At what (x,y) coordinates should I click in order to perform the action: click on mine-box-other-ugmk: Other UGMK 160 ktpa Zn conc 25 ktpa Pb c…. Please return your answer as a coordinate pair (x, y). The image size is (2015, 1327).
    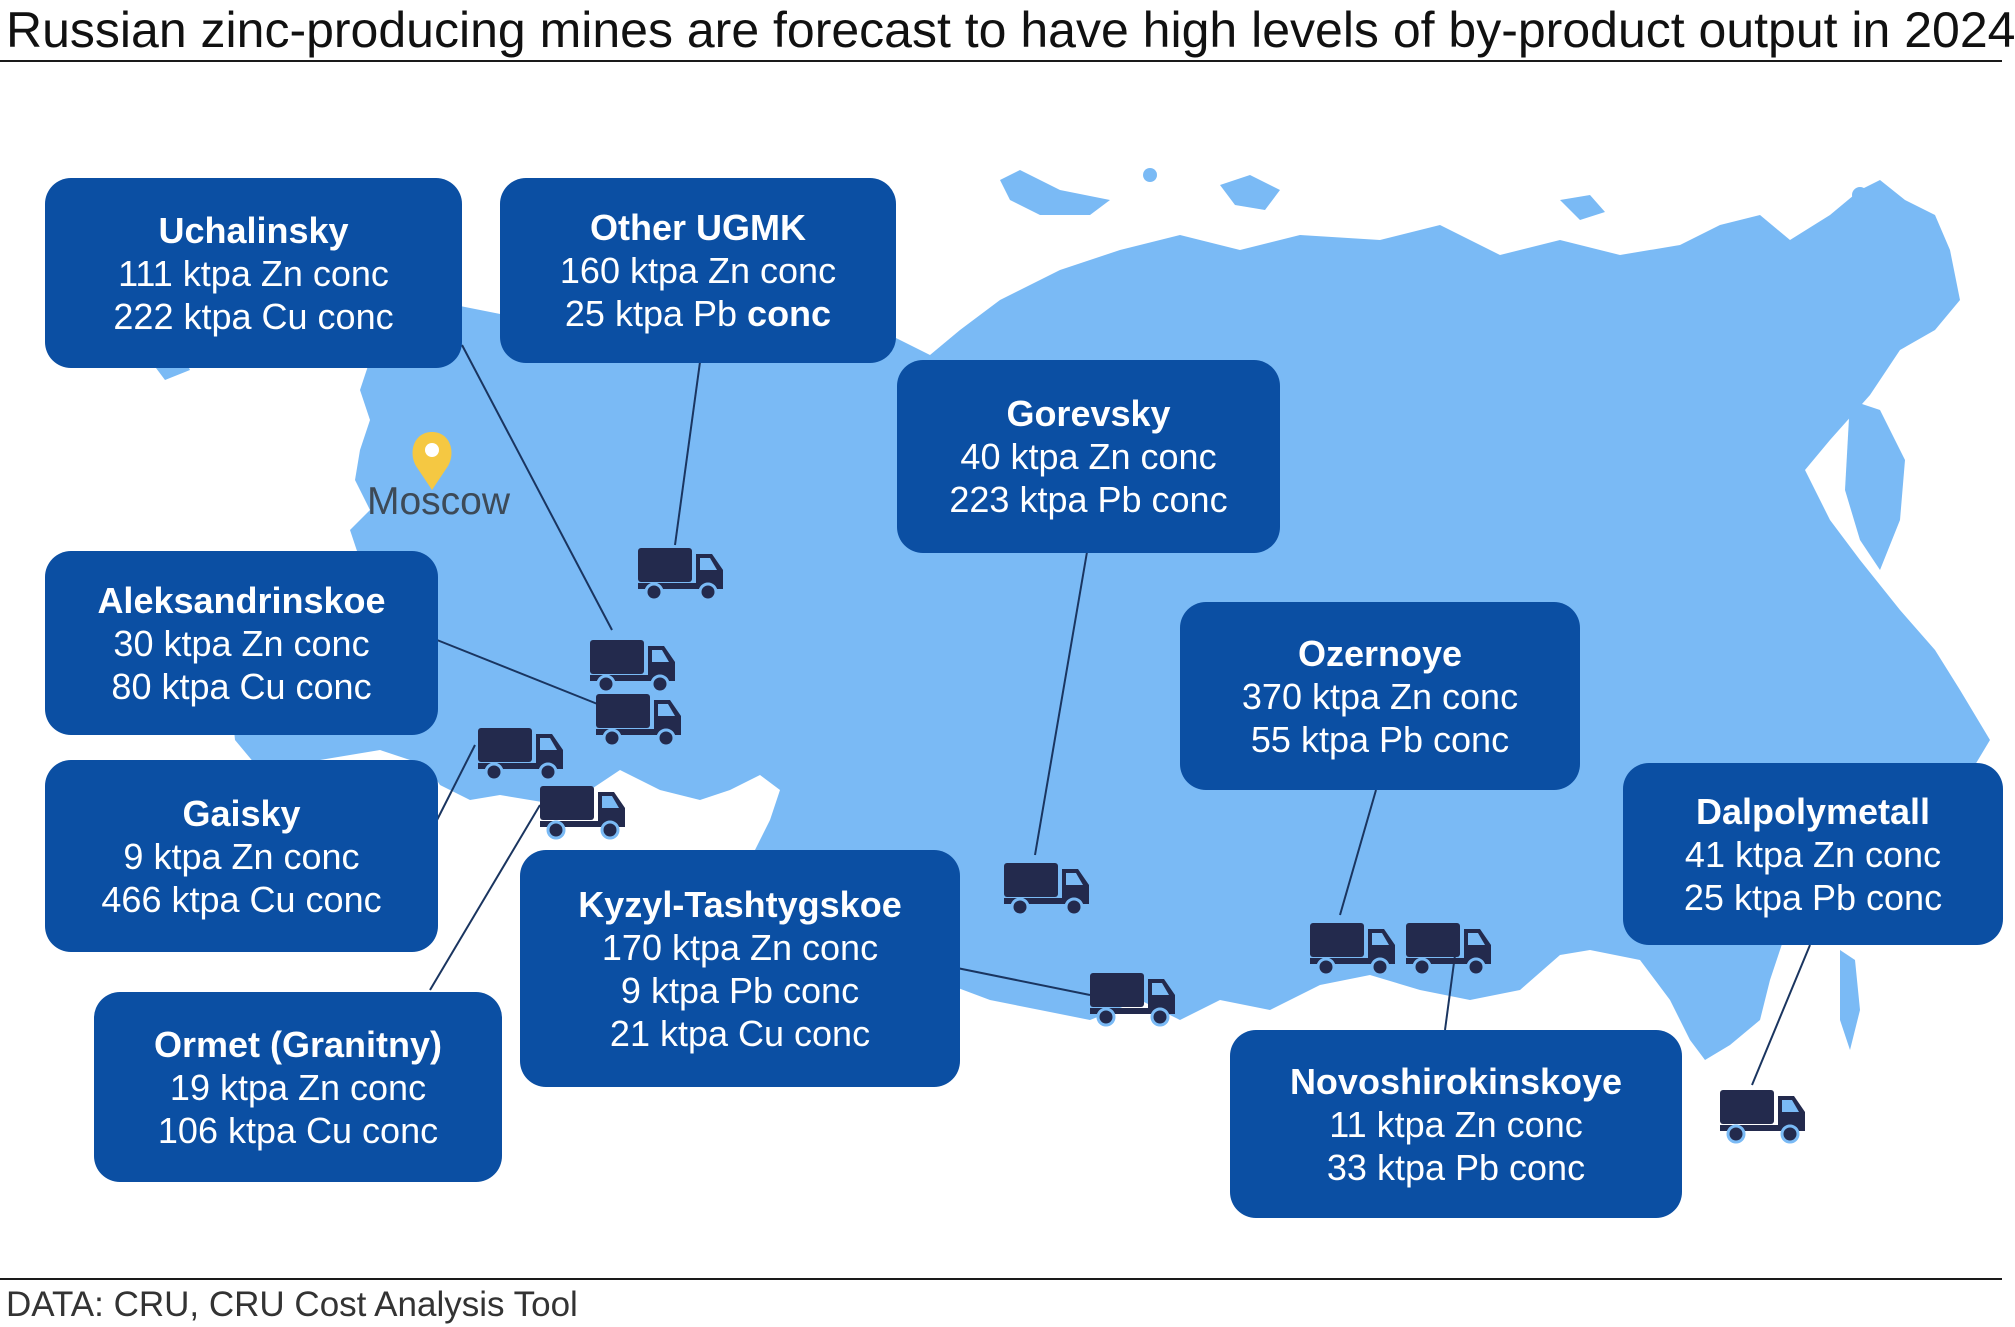
    Looking at the image, I should click on (698, 270).